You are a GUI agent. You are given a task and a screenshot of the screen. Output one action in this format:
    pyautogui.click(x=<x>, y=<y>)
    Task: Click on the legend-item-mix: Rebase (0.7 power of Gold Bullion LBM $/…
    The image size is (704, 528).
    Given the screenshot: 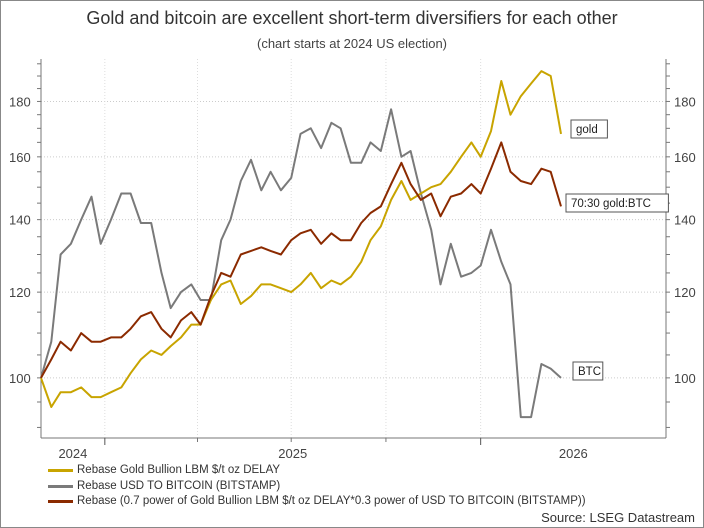 What is the action you would take?
    pyautogui.click(x=317, y=501)
    